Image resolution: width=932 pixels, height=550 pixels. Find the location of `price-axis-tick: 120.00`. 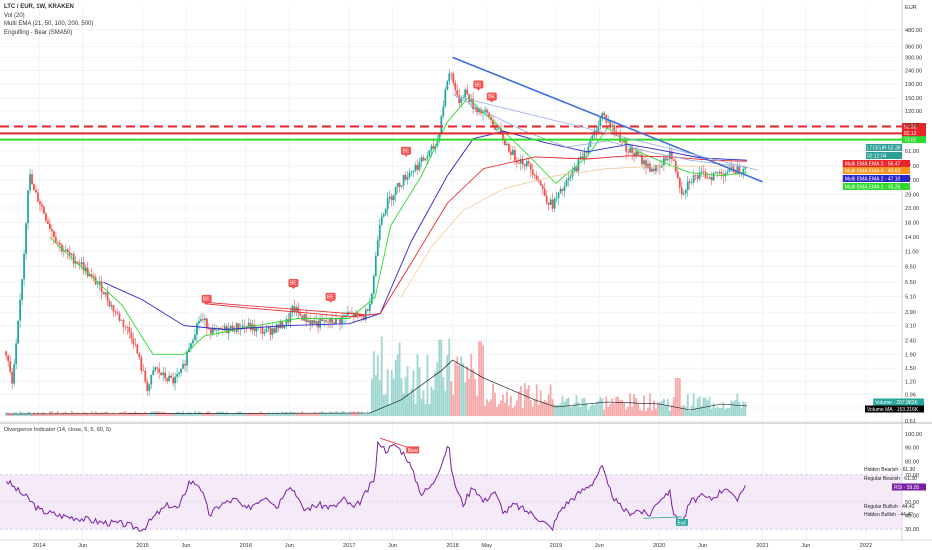

price-axis-tick: 120.00 is located at coordinates (913, 112).